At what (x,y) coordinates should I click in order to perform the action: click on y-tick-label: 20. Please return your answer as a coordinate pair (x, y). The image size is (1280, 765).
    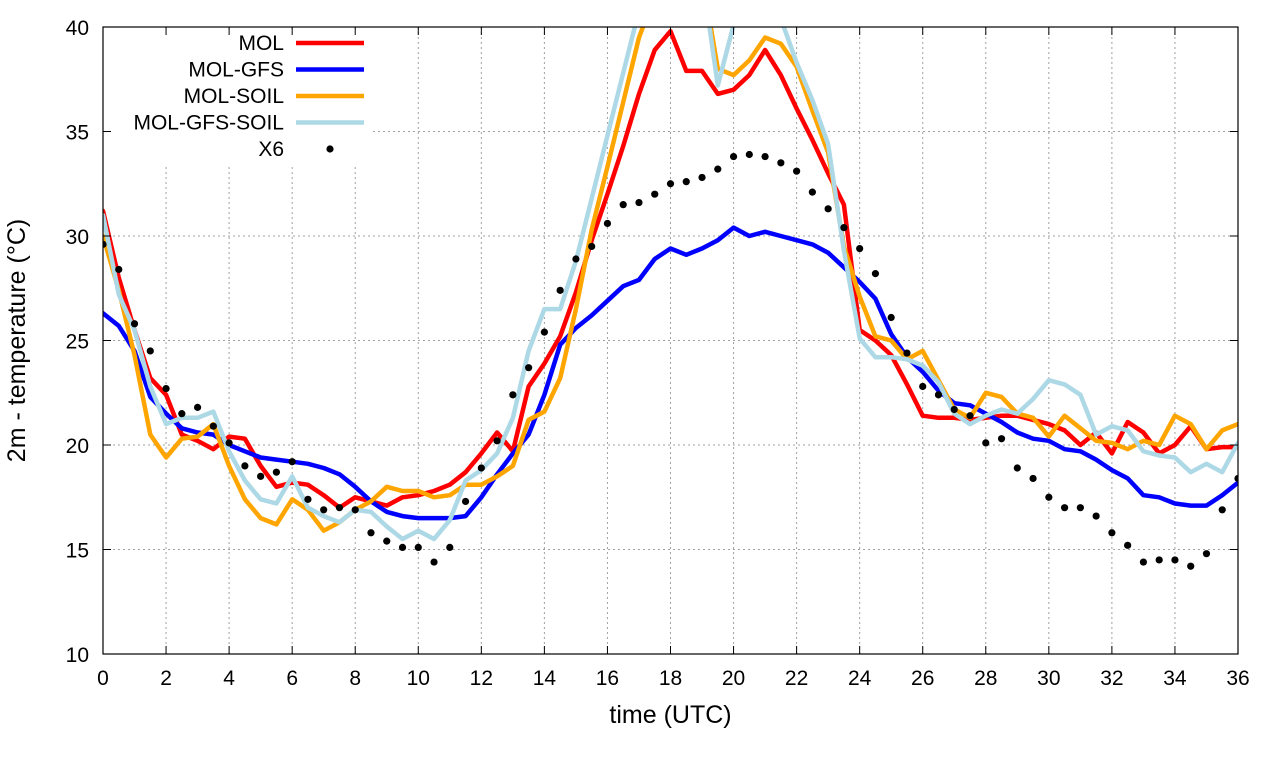
    Looking at the image, I should click on (77, 446).